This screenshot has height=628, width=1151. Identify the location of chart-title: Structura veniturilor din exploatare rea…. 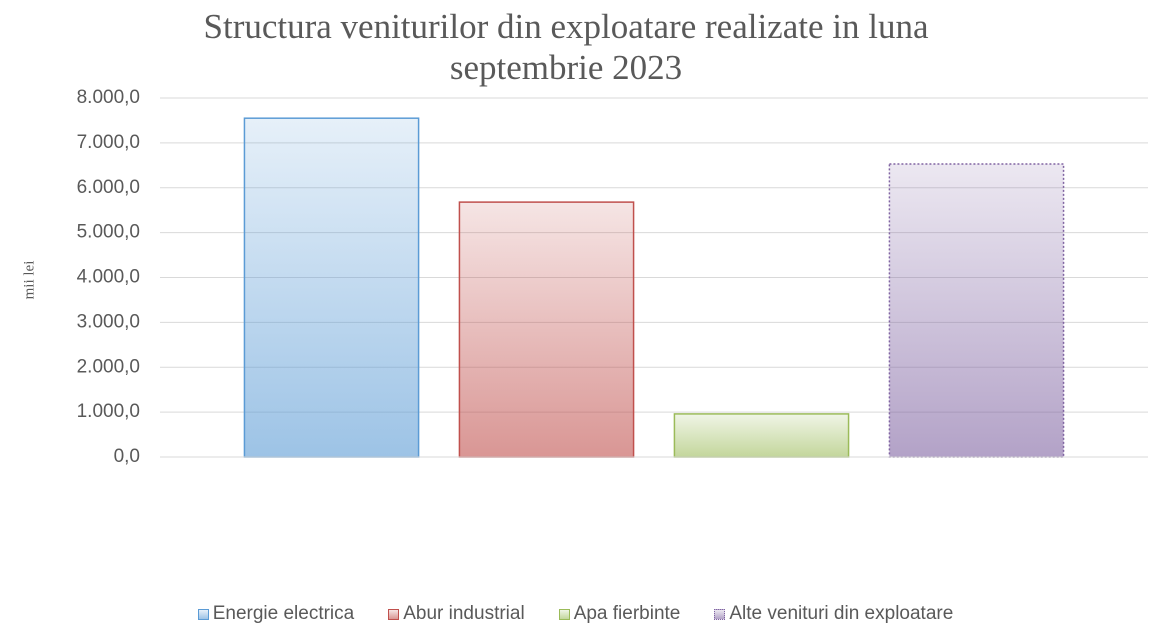
(566, 47).